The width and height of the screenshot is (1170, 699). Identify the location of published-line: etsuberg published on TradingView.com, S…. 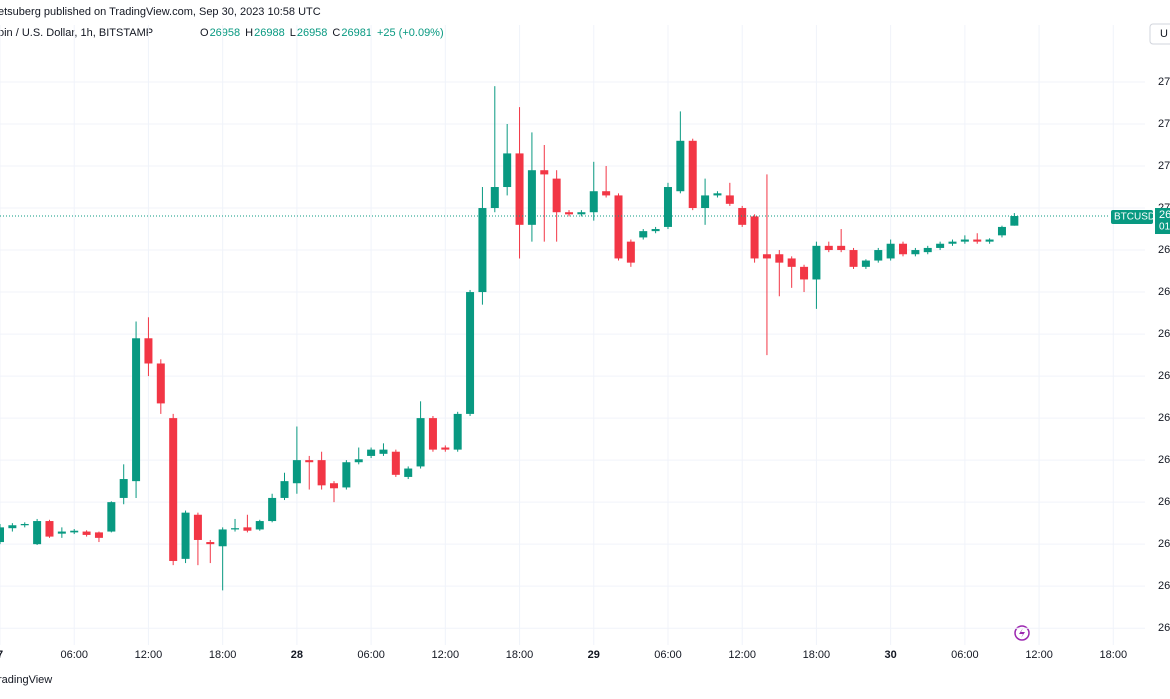
(160, 12).